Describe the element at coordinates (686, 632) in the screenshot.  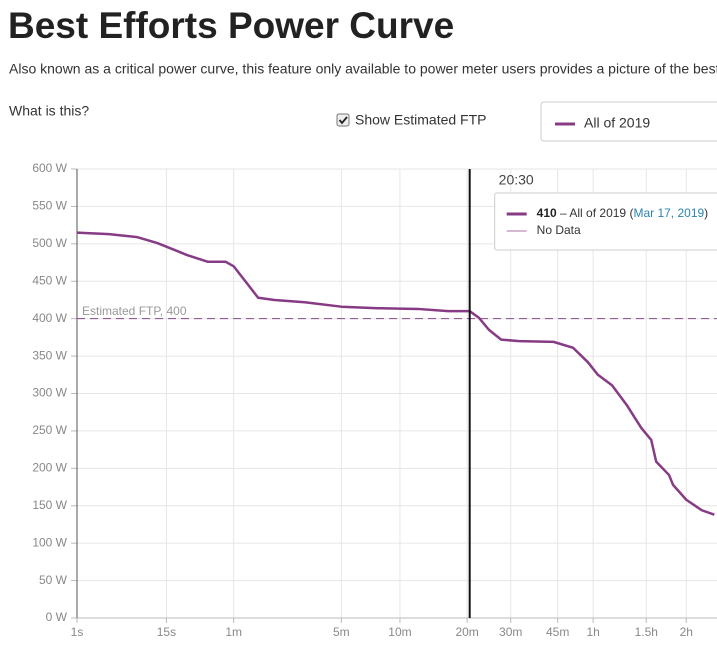
I see `x-tick-label: 2h` at that location.